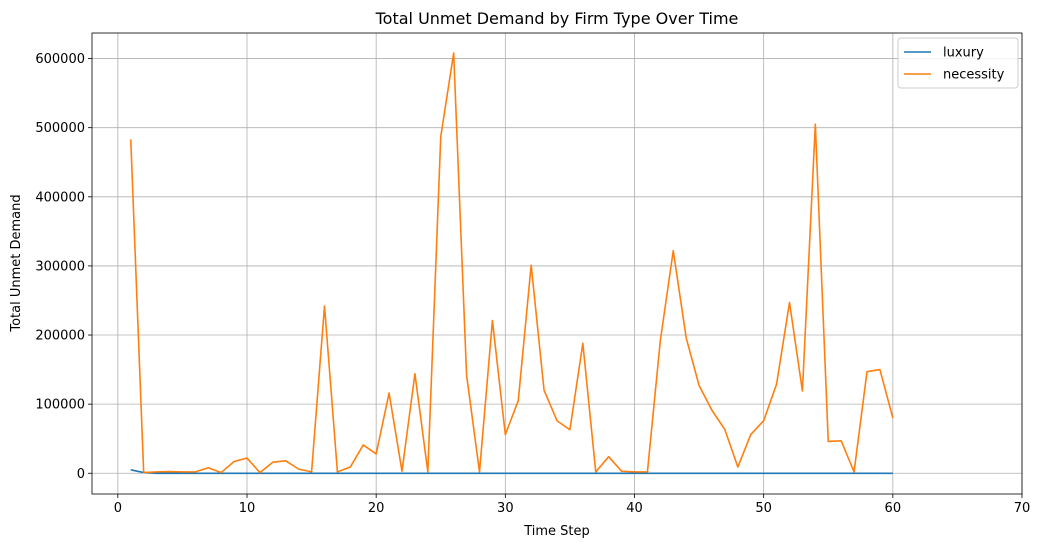 This screenshot has height=547, width=1040. Describe the element at coordinates (60, 128) in the screenshot. I see `y-tick-label: 500000` at that location.